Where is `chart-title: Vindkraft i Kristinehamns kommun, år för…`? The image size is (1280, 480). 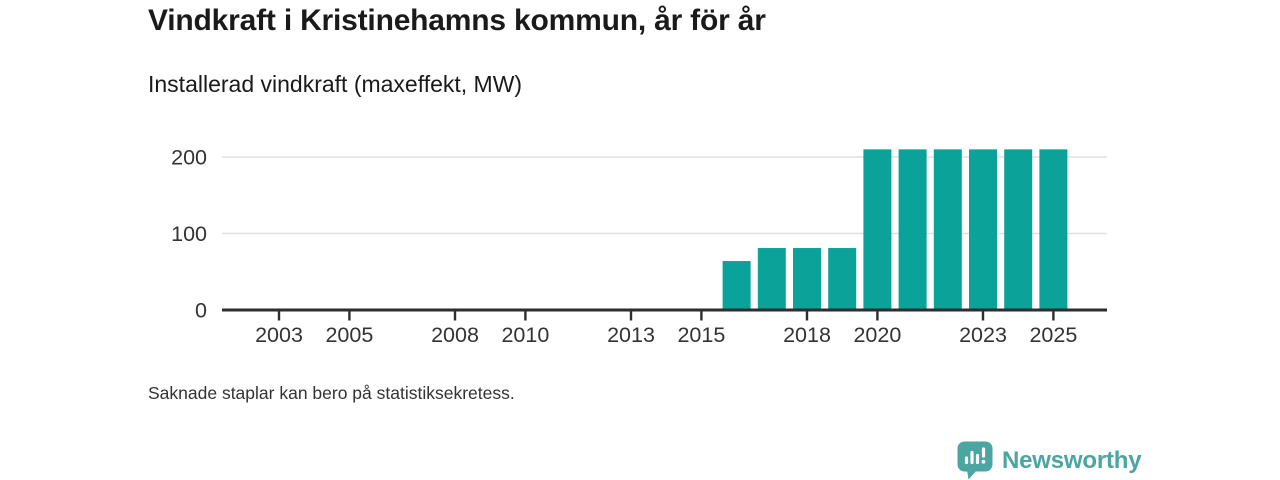 chart-title: Vindkraft i Kristinehamns kommun, år för… is located at coordinates (457, 20).